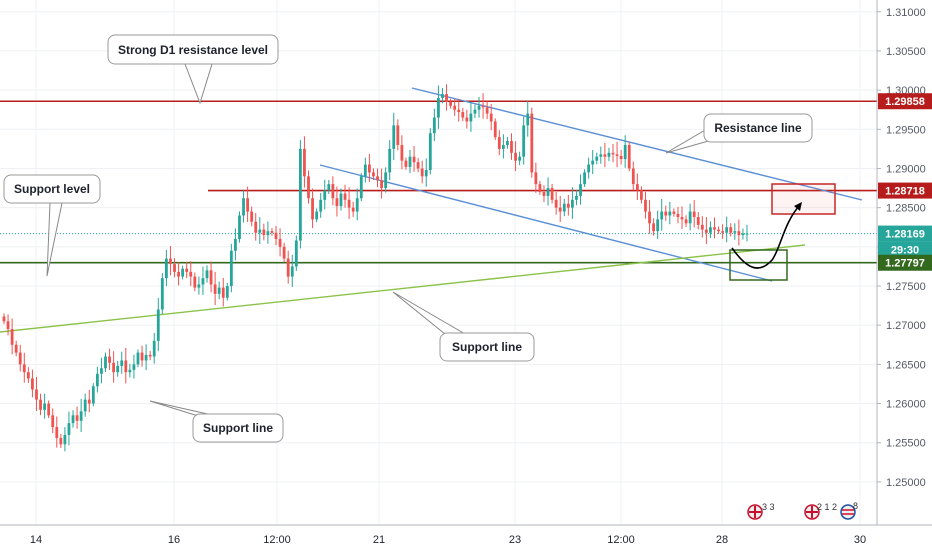 The image size is (932, 555). Describe the element at coordinates (546, 223) in the screenshot. I see `support-channel-line` at that location.